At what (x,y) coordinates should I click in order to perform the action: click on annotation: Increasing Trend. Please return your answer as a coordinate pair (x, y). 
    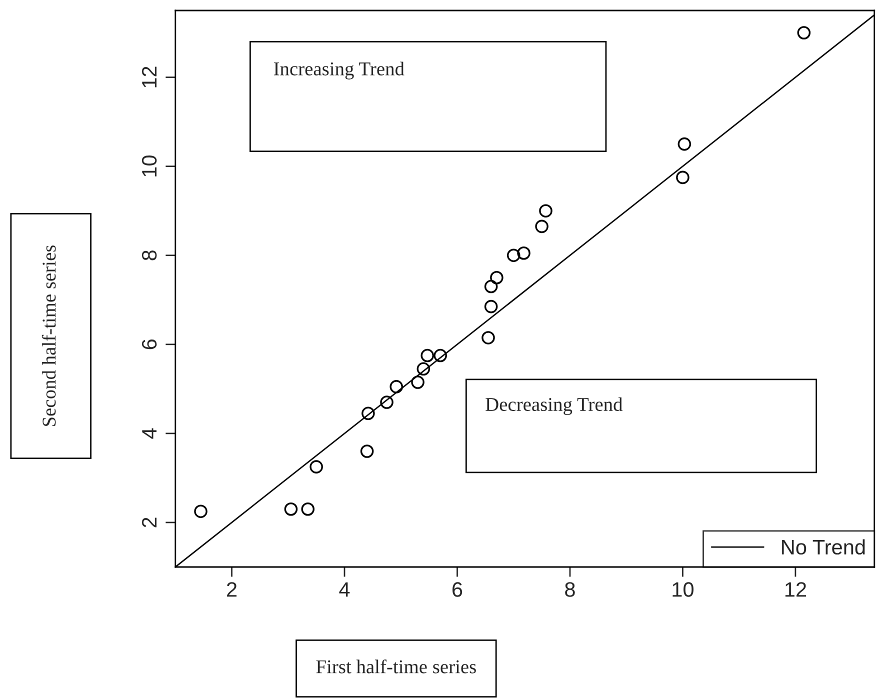
    Looking at the image, I should click on (339, 71).